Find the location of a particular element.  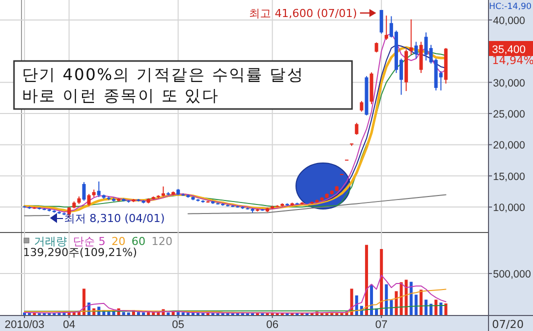

x-tick-label: 2010/03 is located at coordinates (24, 325).